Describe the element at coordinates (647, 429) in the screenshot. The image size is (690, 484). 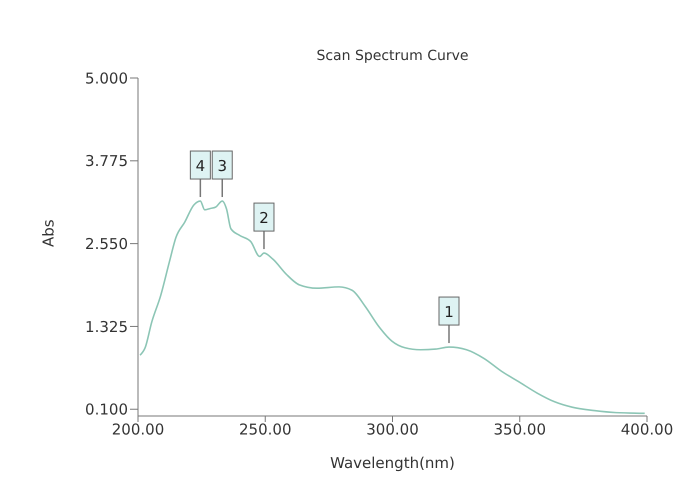
I see `x-tick-label: 400.00` at that location.